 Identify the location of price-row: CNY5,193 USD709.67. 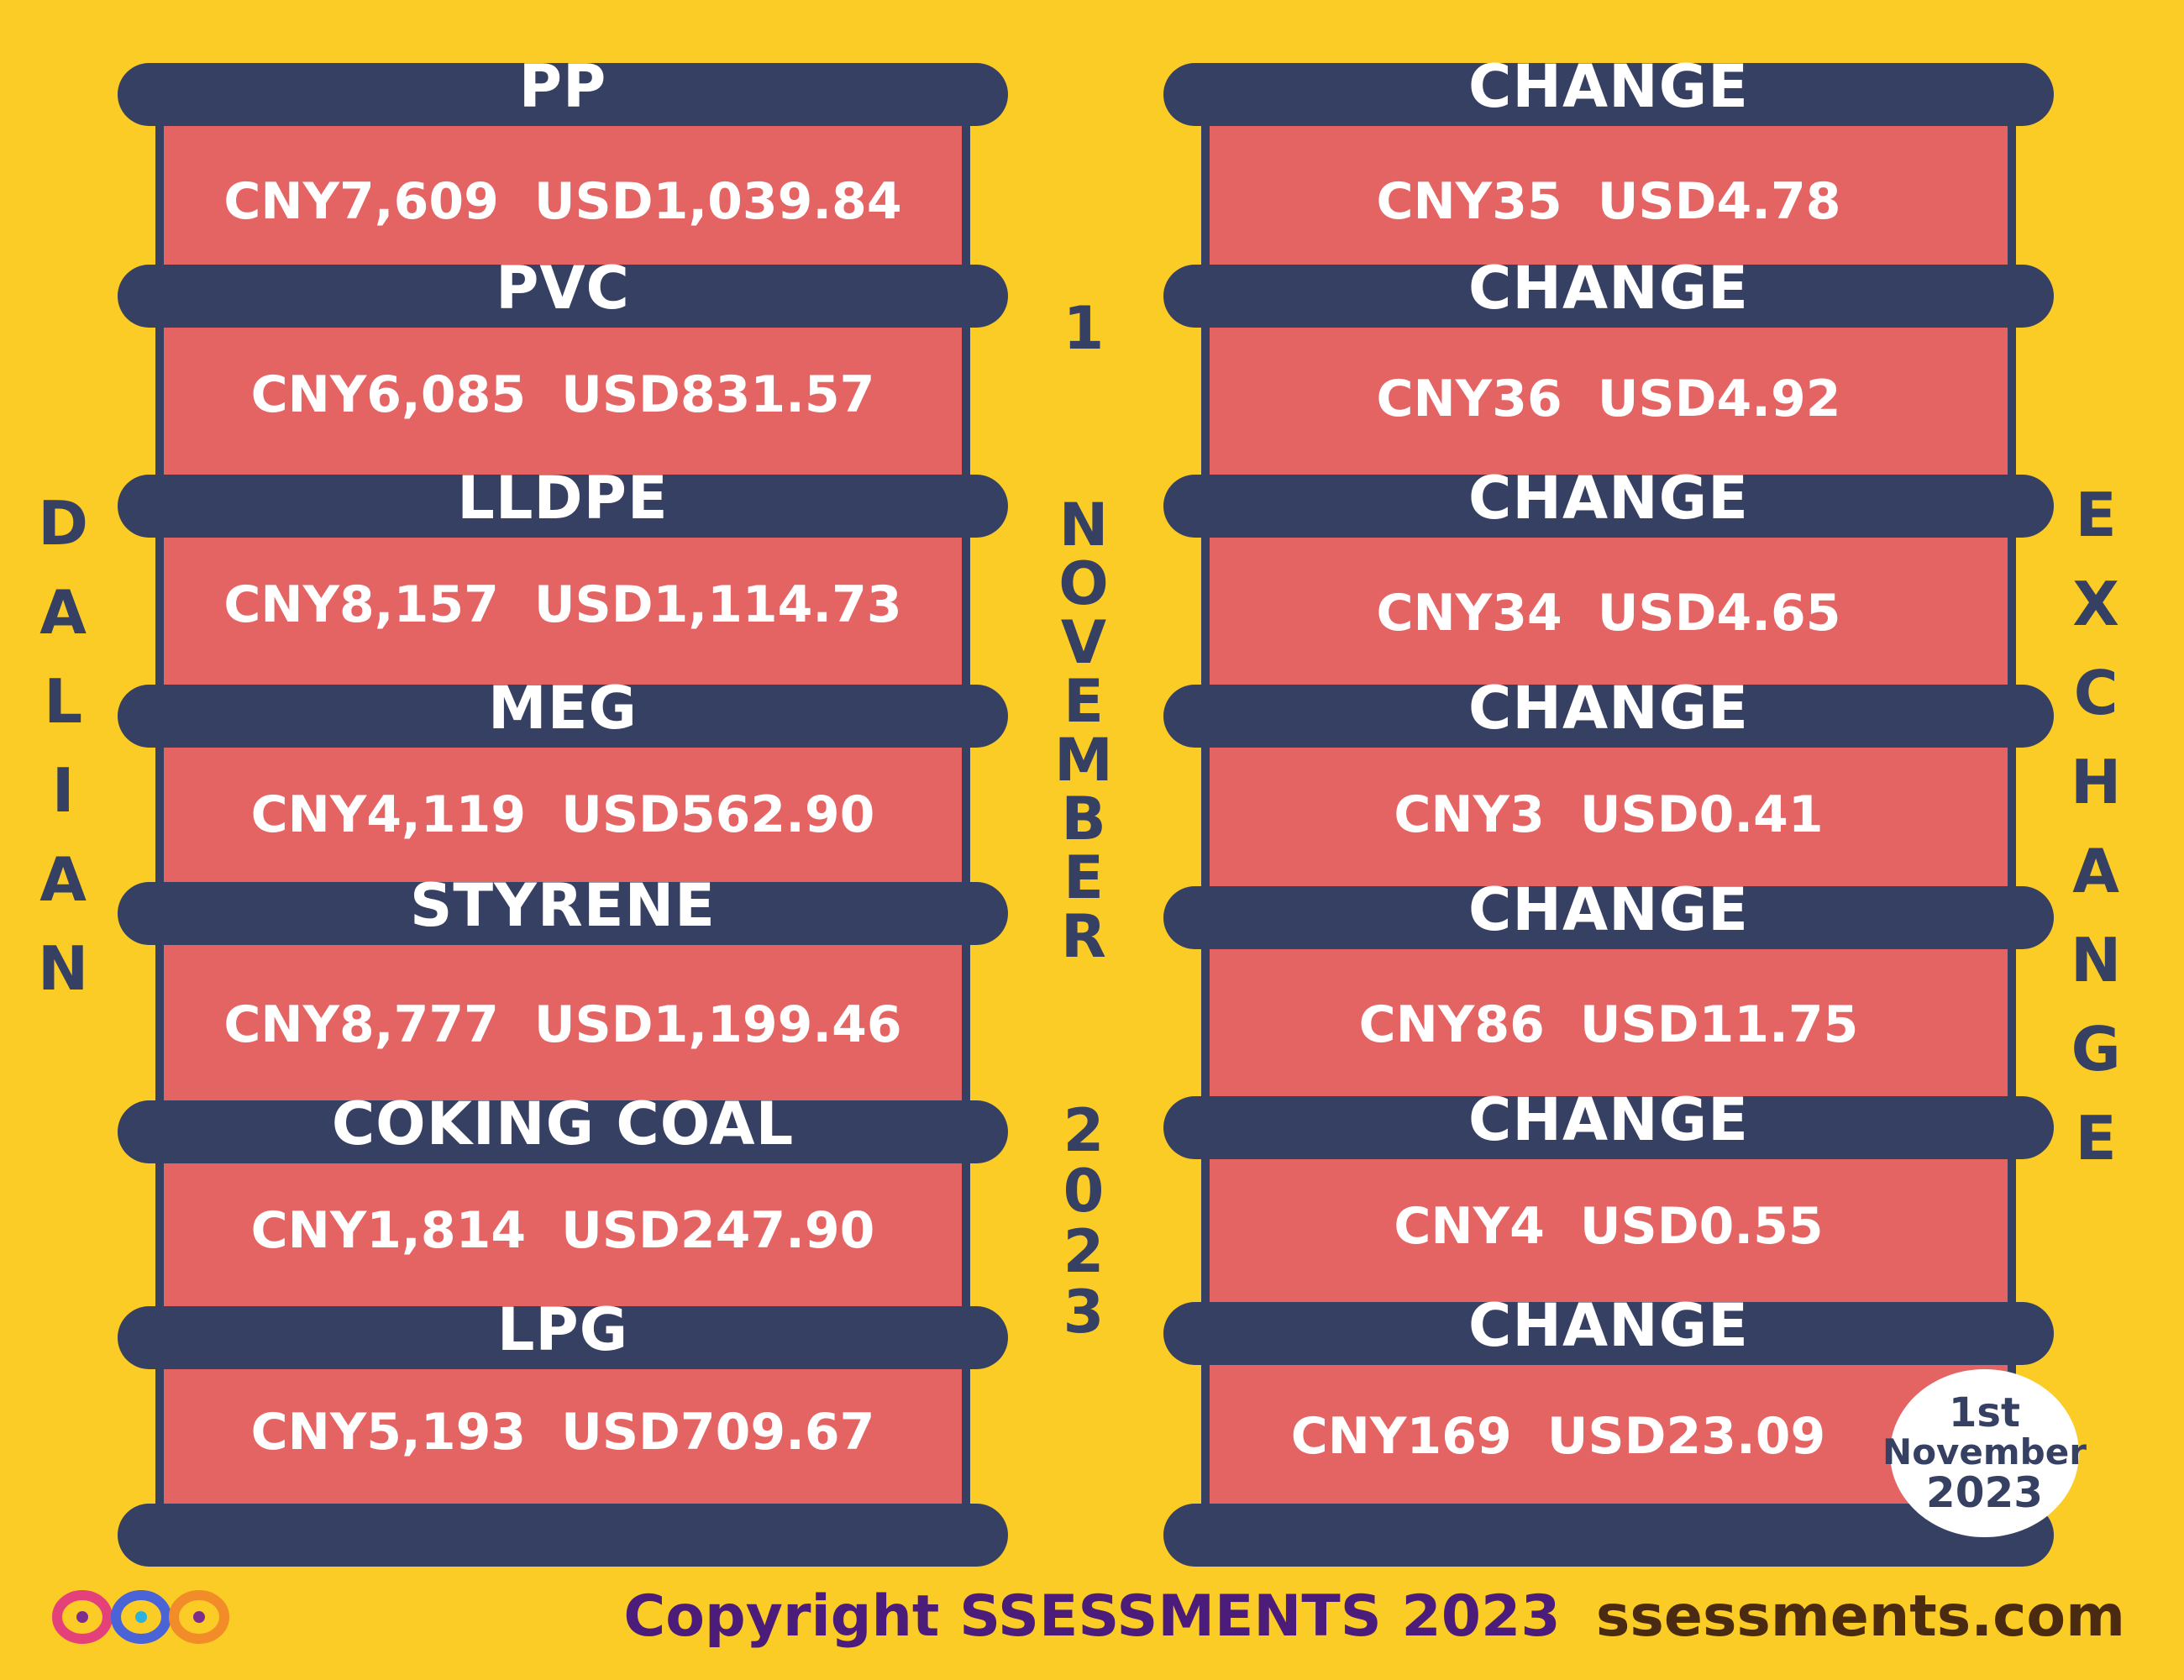
(562, 1432).